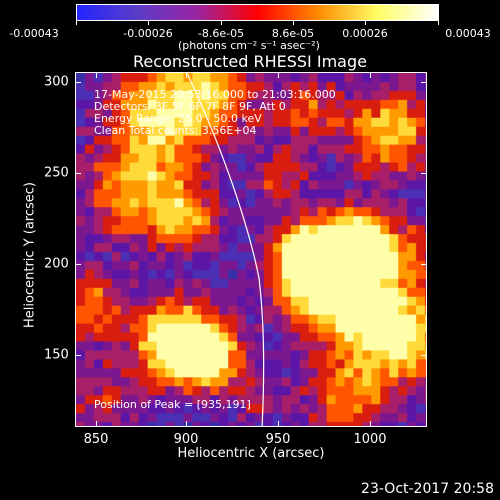  I want to click on colorbar-label-1: -0.00043, so click(34, 33).